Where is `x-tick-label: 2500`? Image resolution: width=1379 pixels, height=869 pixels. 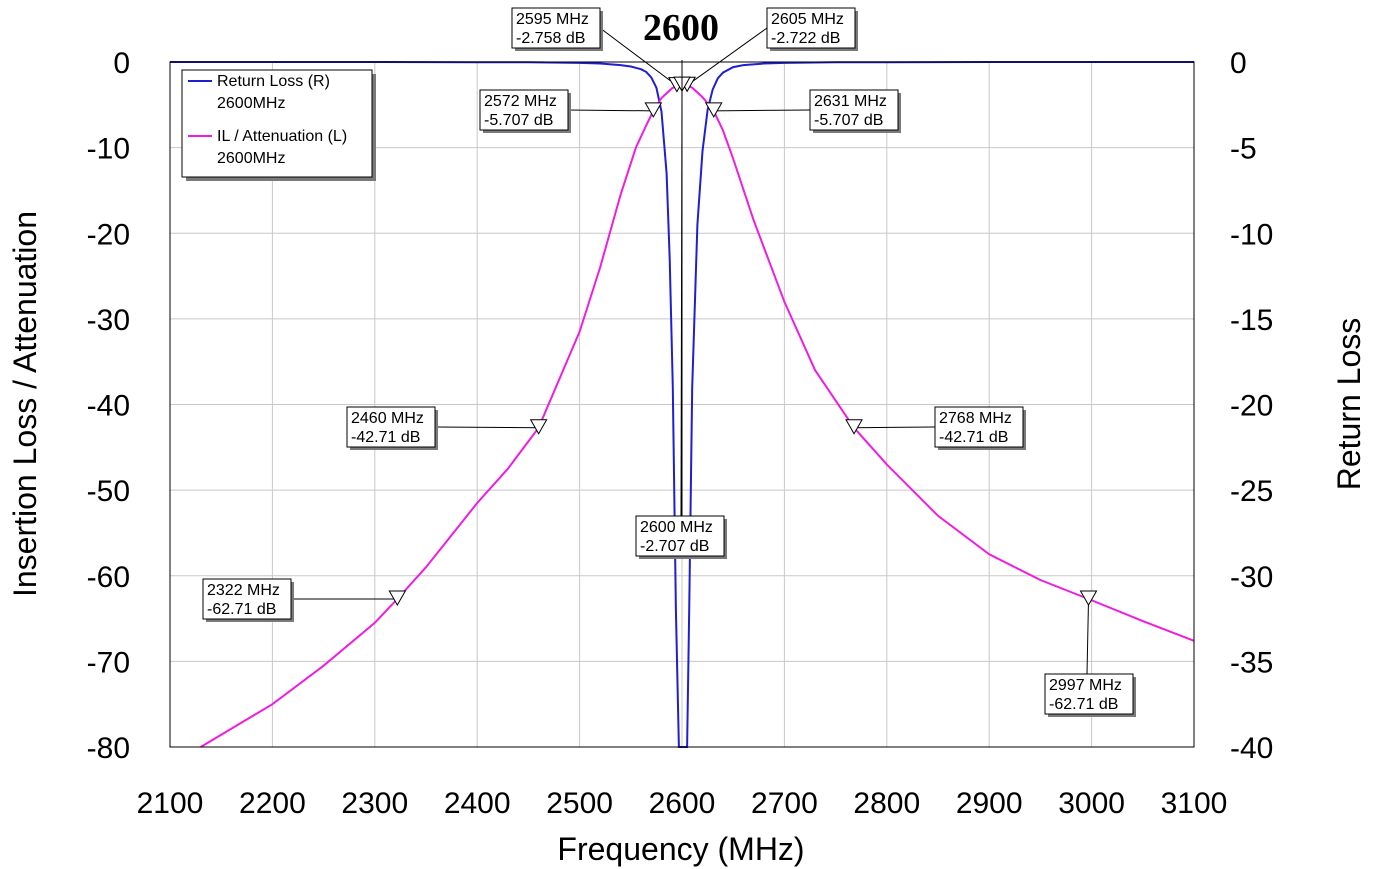
x-tick-label: 2500 is located at coordinates (579, 803).